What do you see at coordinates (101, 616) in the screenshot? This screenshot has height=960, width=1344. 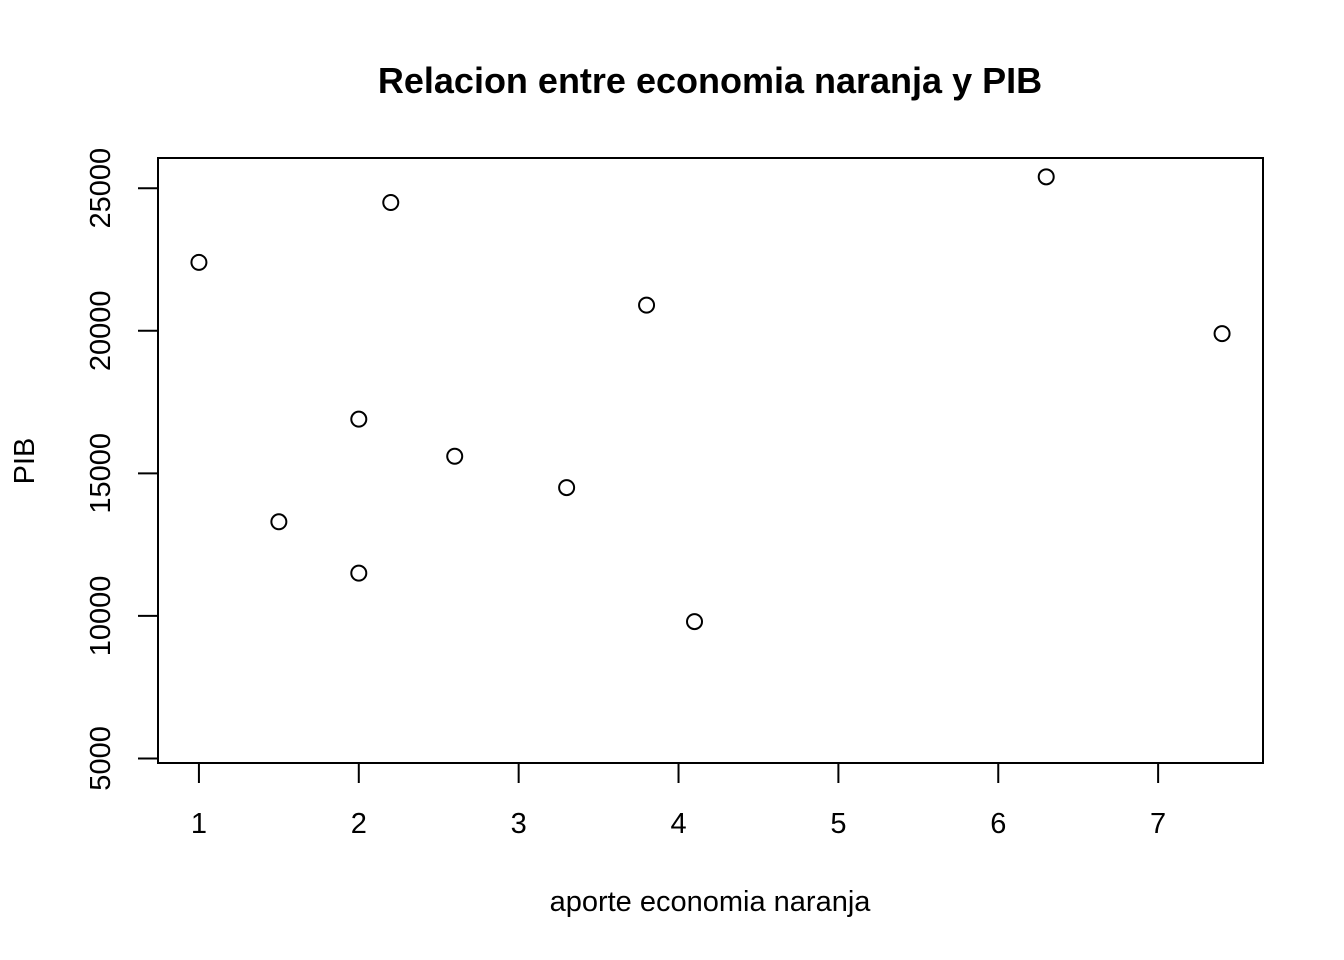 I see `y-tick-label: 10000` at bounding box center [101, 616].